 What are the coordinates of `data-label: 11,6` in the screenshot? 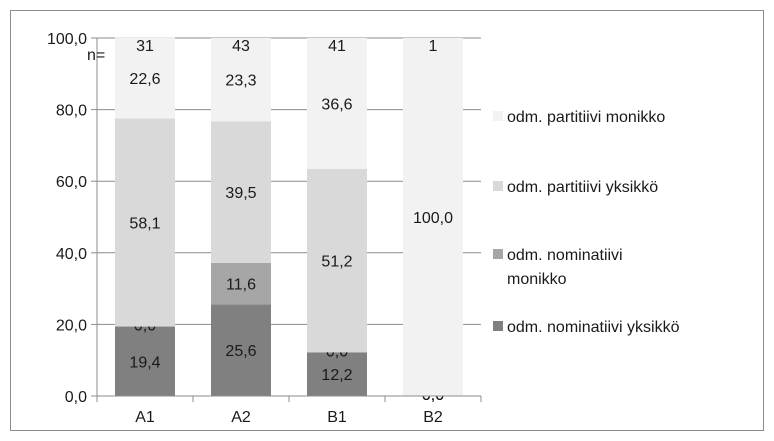 It's located at (241, 285).